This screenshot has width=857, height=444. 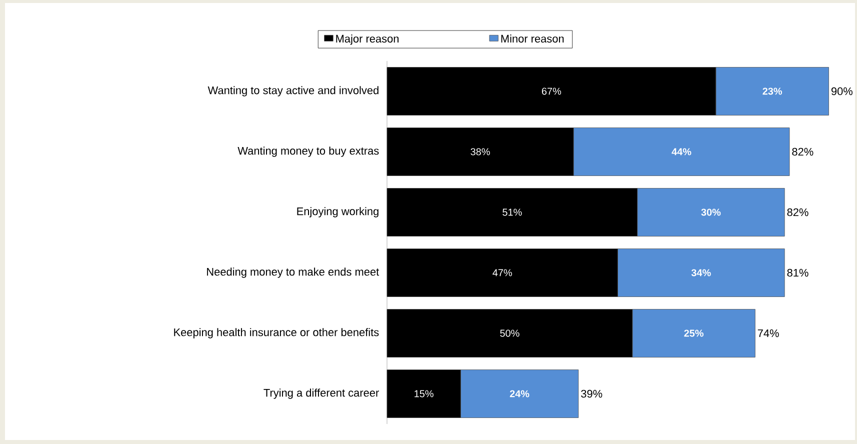 I want to click on data-label: 23%, so click(x=772, y=91).